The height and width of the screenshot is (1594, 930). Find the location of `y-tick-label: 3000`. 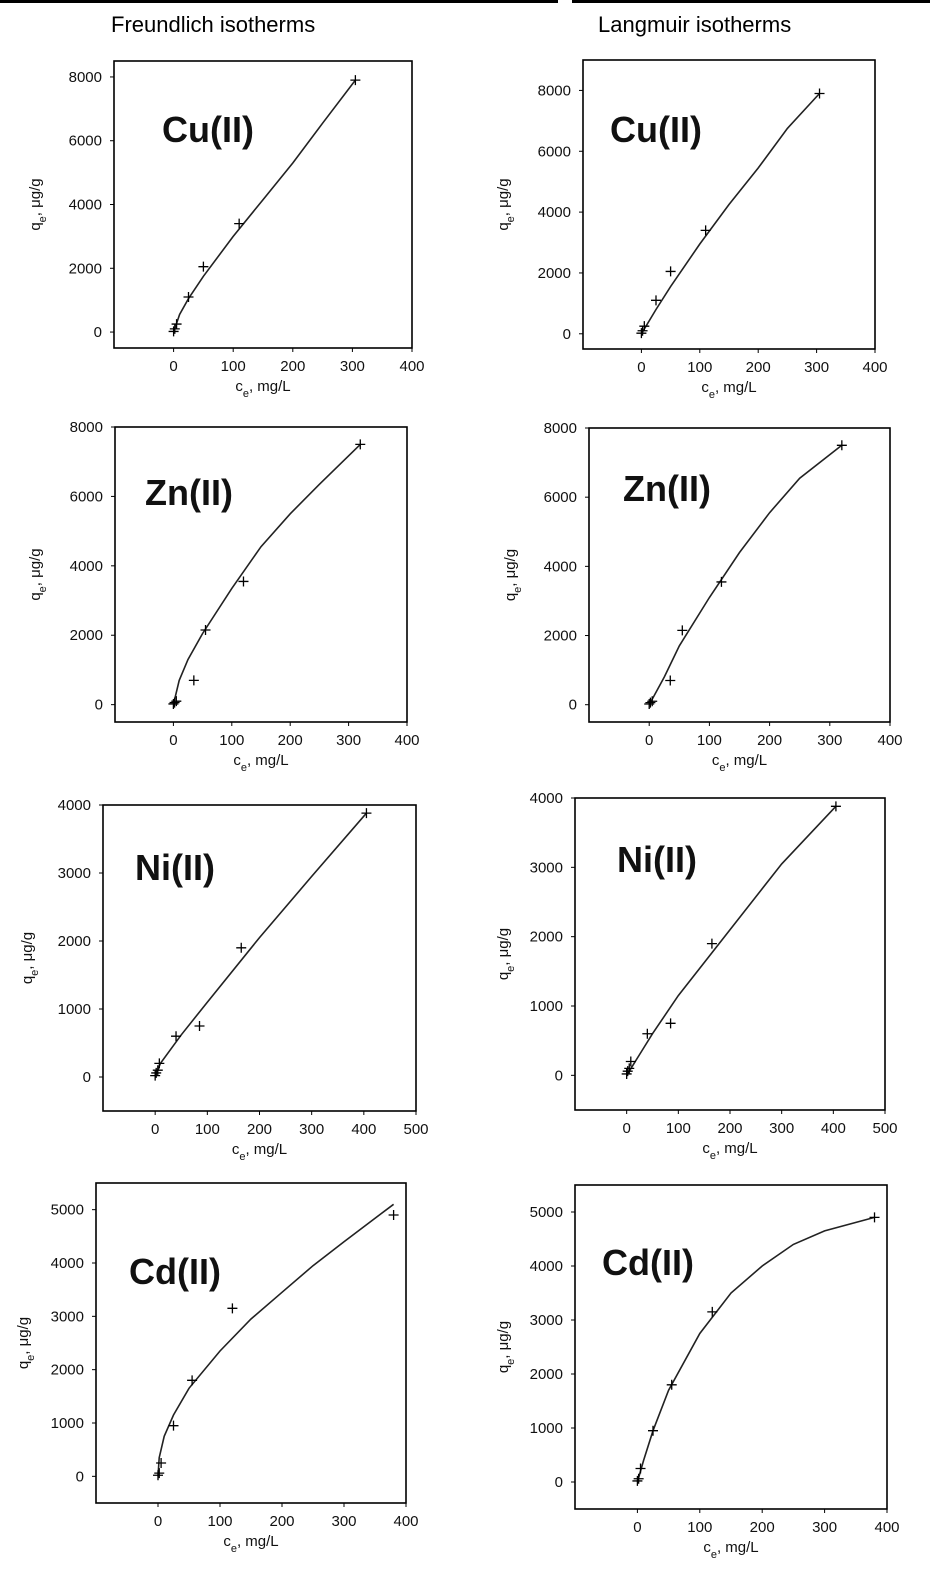

y-tick-label: 3000 is located at coordinates (67, 1316).